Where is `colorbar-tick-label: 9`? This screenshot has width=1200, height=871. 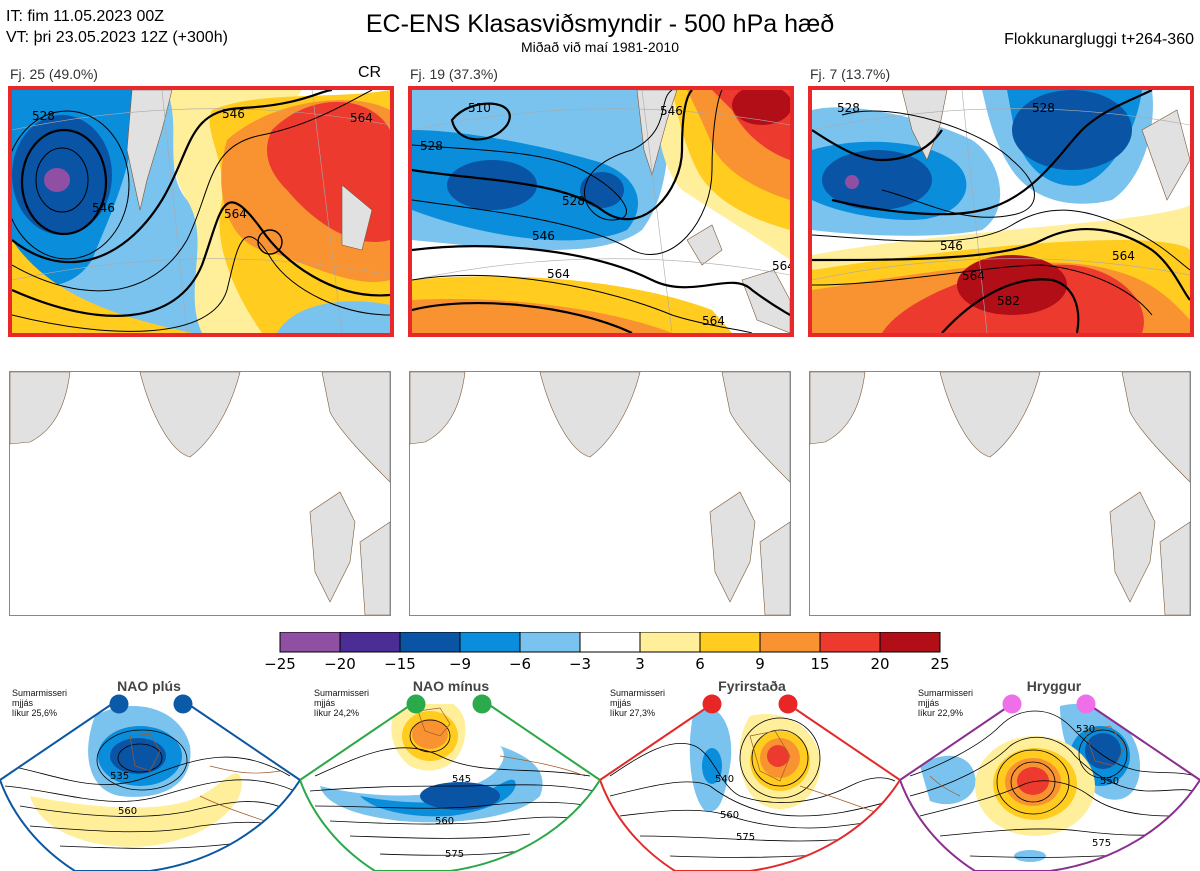 colorbar-tick-label: 9 is located at coordinates (760, 664).